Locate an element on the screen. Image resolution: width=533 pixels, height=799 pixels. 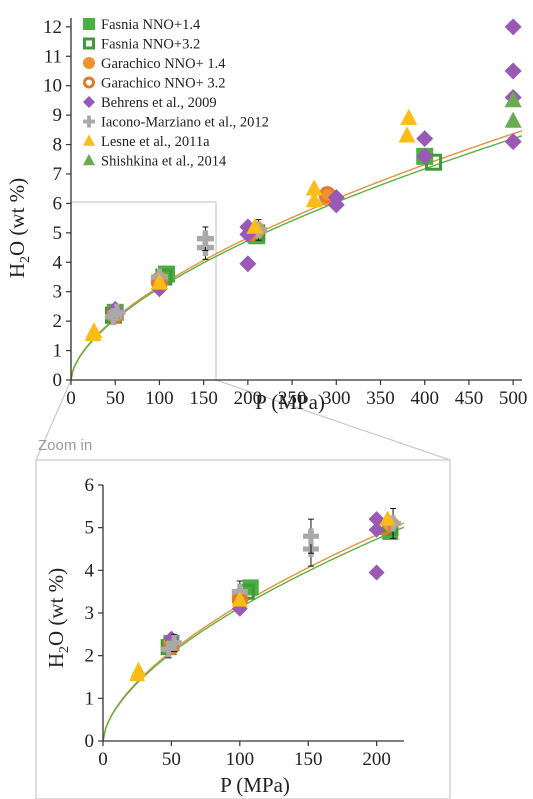
zoom-y-axis-label: H2O (wt %) is located at coordinates (58, 618).